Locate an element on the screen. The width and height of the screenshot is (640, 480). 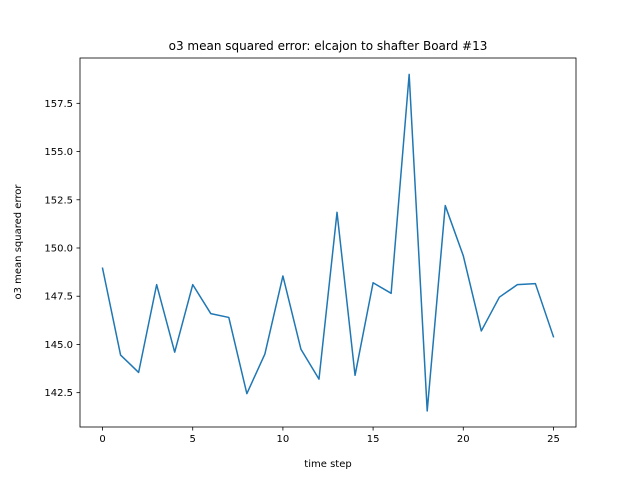
y-tick-label: 157.5 is located at coordinates (58, 104).